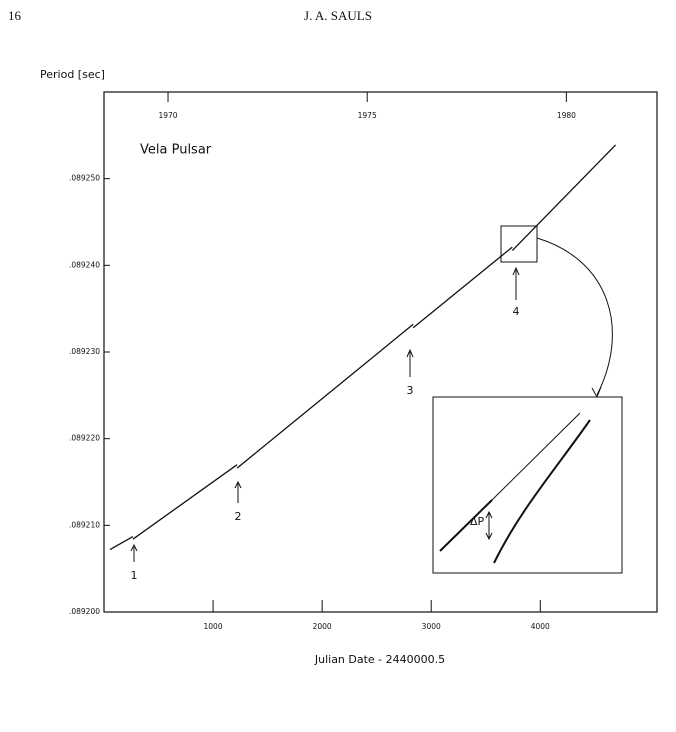 The width and height of the screenshot is (676, 732). Describe the element at coordinates (72, 74) in the screenshot. I see `y-axis-label: Period [sec]` at that location.